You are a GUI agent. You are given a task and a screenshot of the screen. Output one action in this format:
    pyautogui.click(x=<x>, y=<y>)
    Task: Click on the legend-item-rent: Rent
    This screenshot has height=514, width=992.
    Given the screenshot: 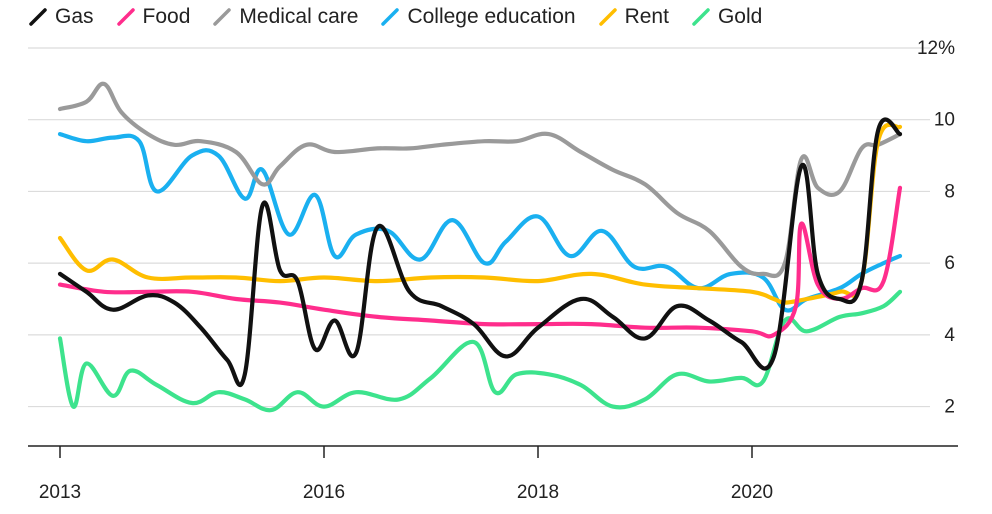 What is the action you would take?
    pyautogui.click(x=633, y=17)
    